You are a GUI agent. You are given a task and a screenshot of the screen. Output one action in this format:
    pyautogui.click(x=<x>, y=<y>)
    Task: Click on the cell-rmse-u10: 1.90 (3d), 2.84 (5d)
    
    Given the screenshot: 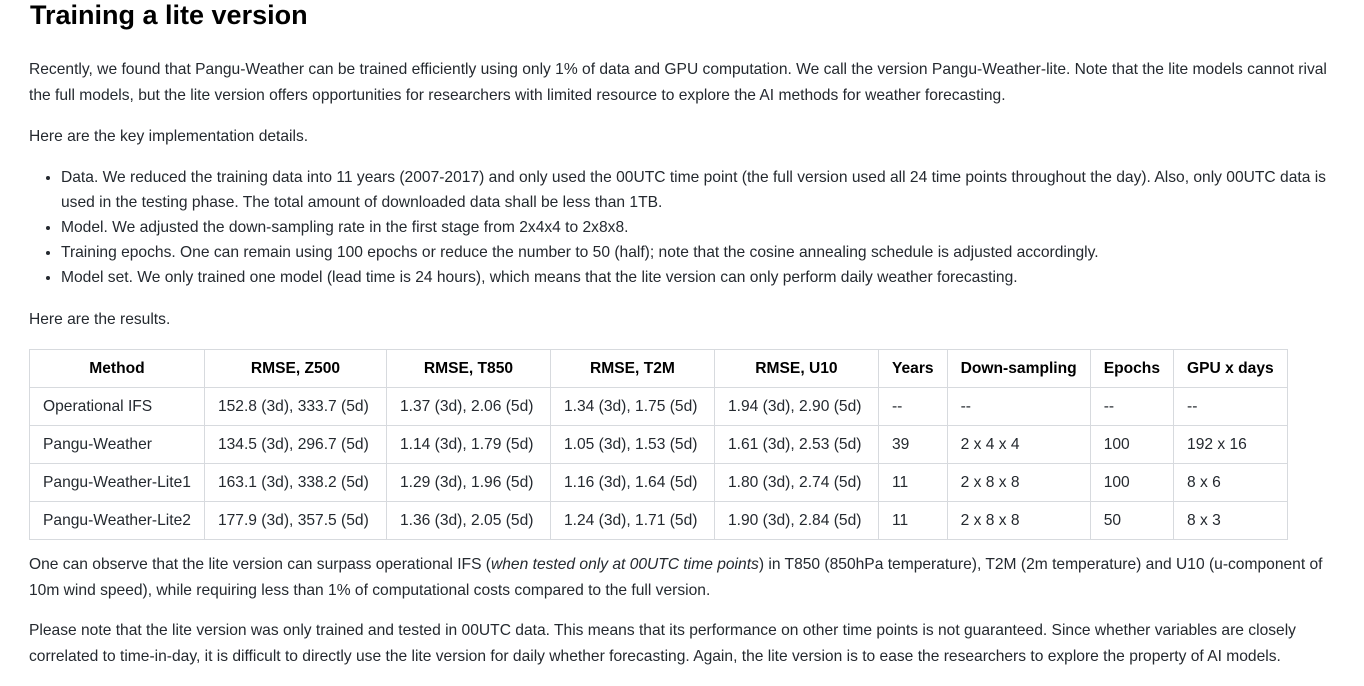 What is the action you would take?
    pyautogui.click(x=796, y=520)
    